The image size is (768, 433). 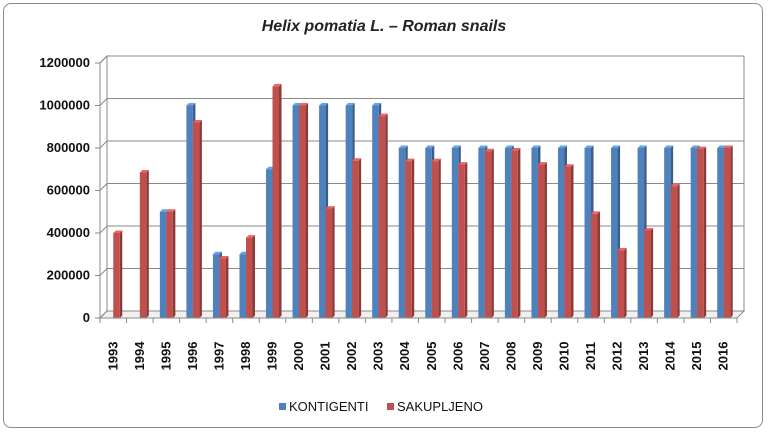 What do you see at coordinates (64, 105) in the screenshot?
I see `y-tick-label: 1000000` at bounding box center [64, 105].